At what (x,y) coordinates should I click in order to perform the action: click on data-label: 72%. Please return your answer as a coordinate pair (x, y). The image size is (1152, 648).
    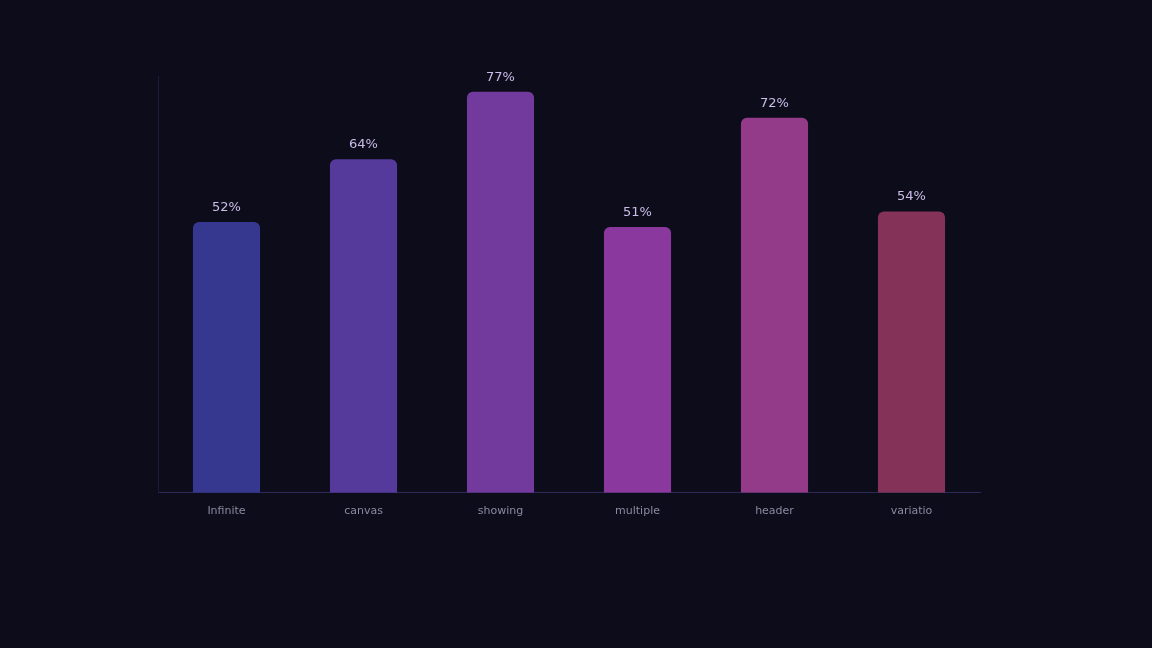
    Looking at the image, I should click on (774, 102).